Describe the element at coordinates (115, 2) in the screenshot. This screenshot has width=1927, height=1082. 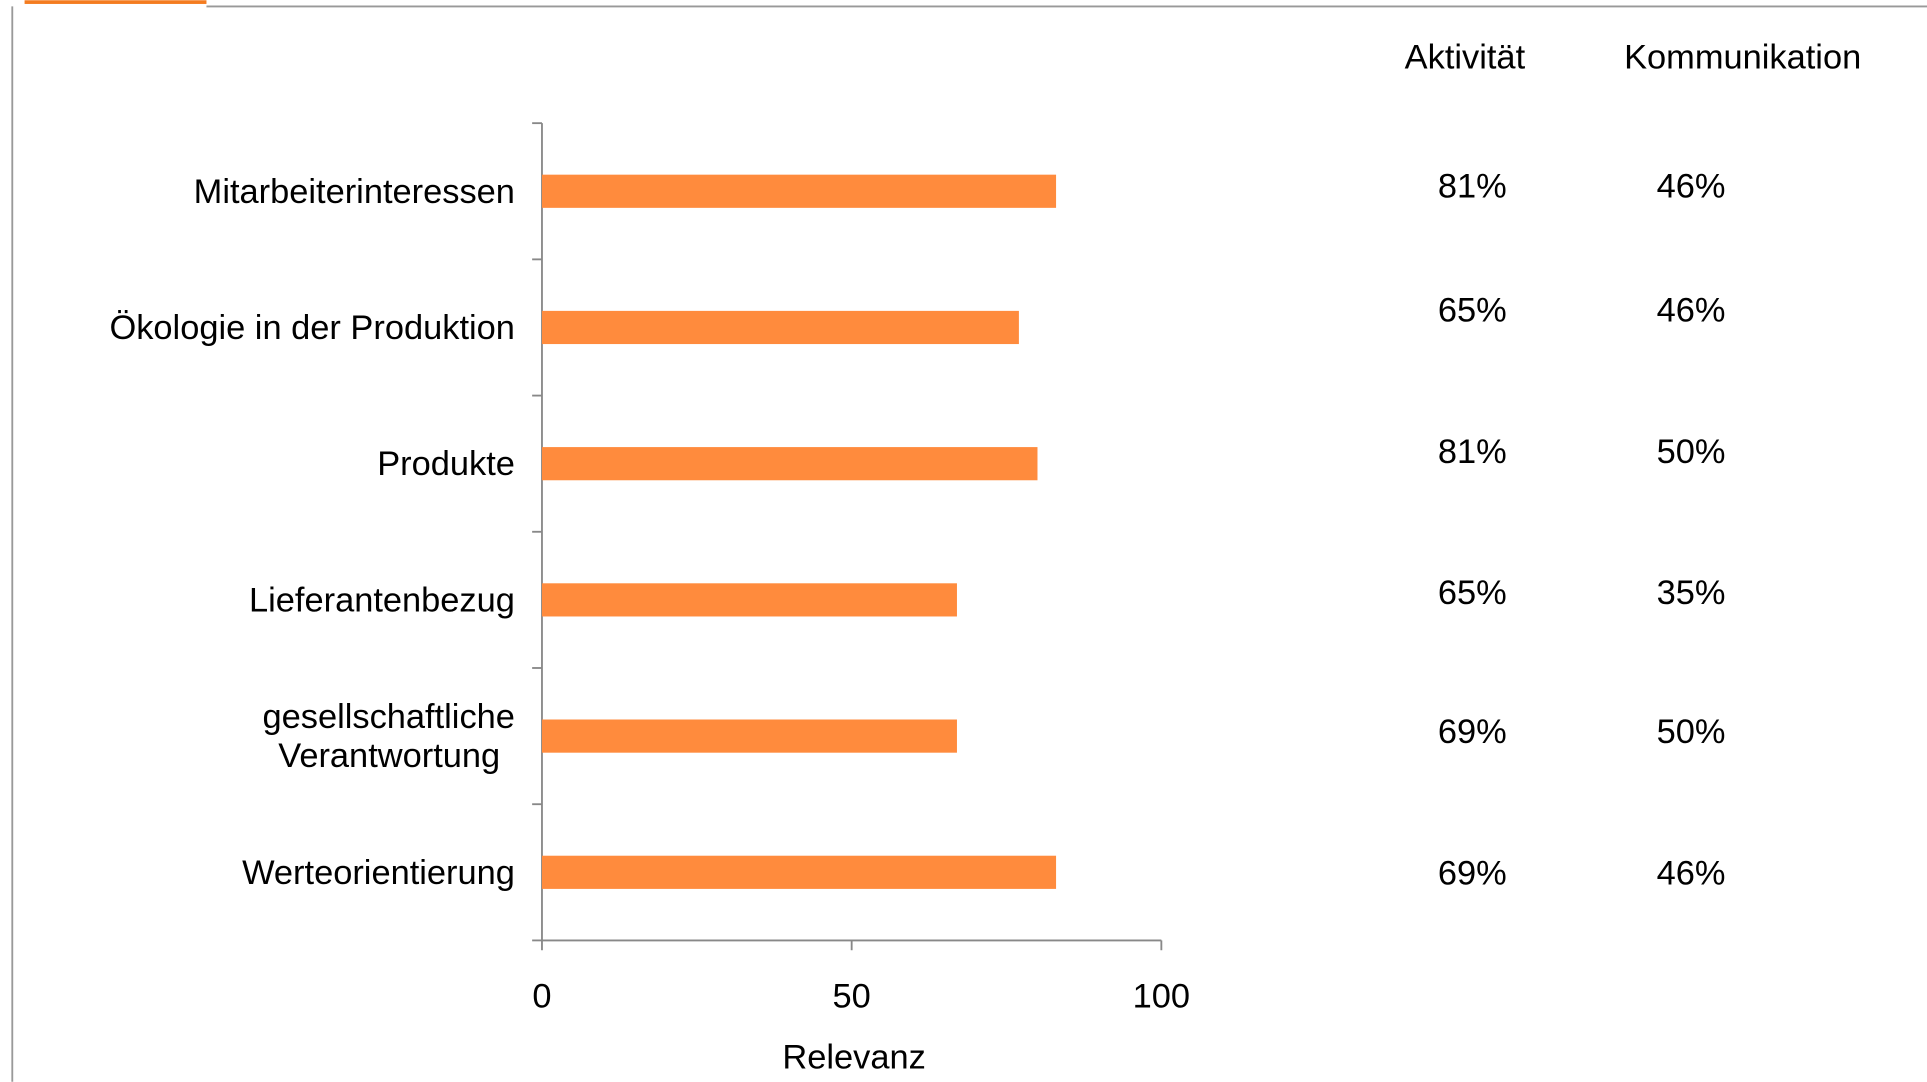
I see `accent-bar` at that location.